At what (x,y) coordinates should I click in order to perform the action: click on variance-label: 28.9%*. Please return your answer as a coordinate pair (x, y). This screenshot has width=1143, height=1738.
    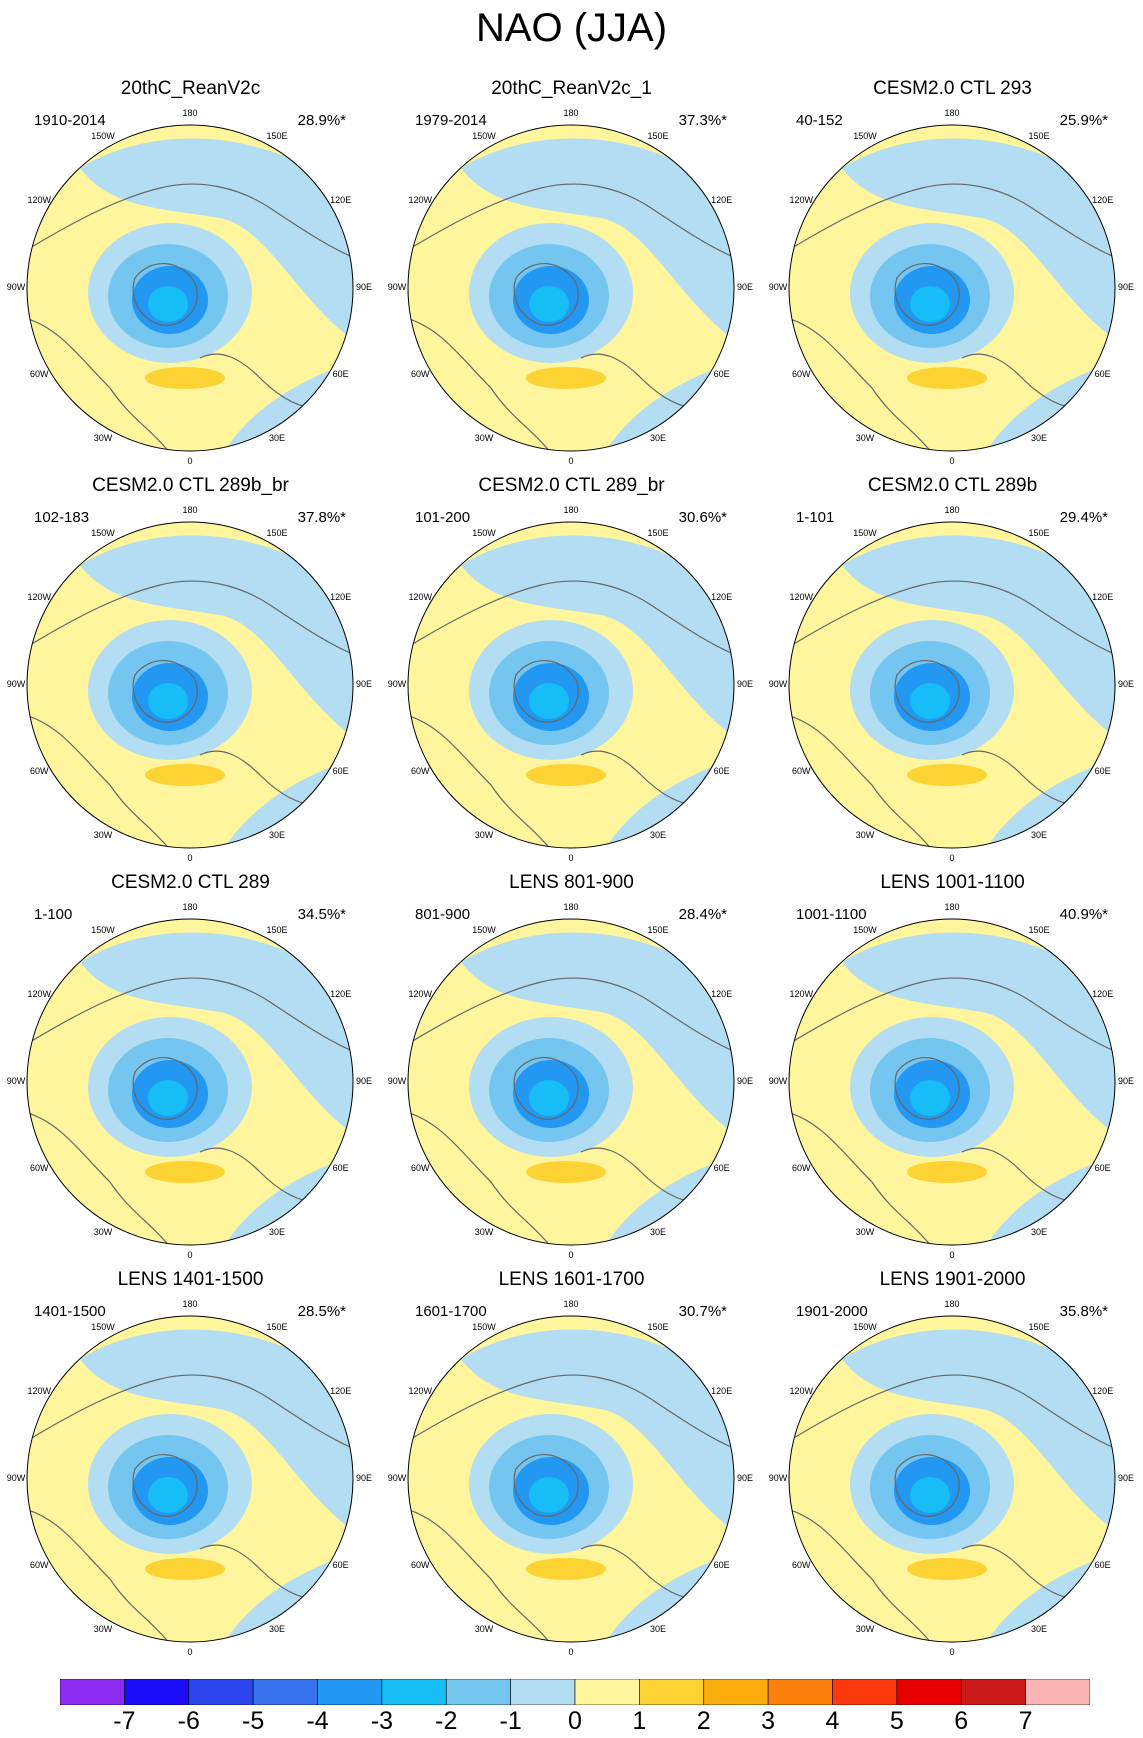
    Looking at the image, I should click on (321, 120).